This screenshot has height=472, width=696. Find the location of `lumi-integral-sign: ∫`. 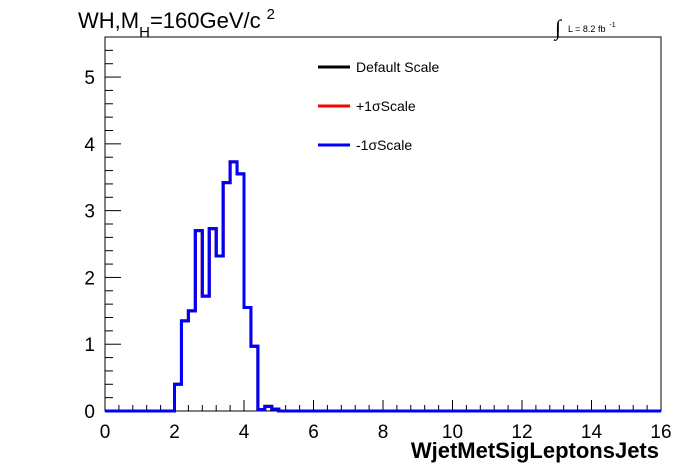

lumi-integral-sign: ∫ is located at coordinates (558, 28).